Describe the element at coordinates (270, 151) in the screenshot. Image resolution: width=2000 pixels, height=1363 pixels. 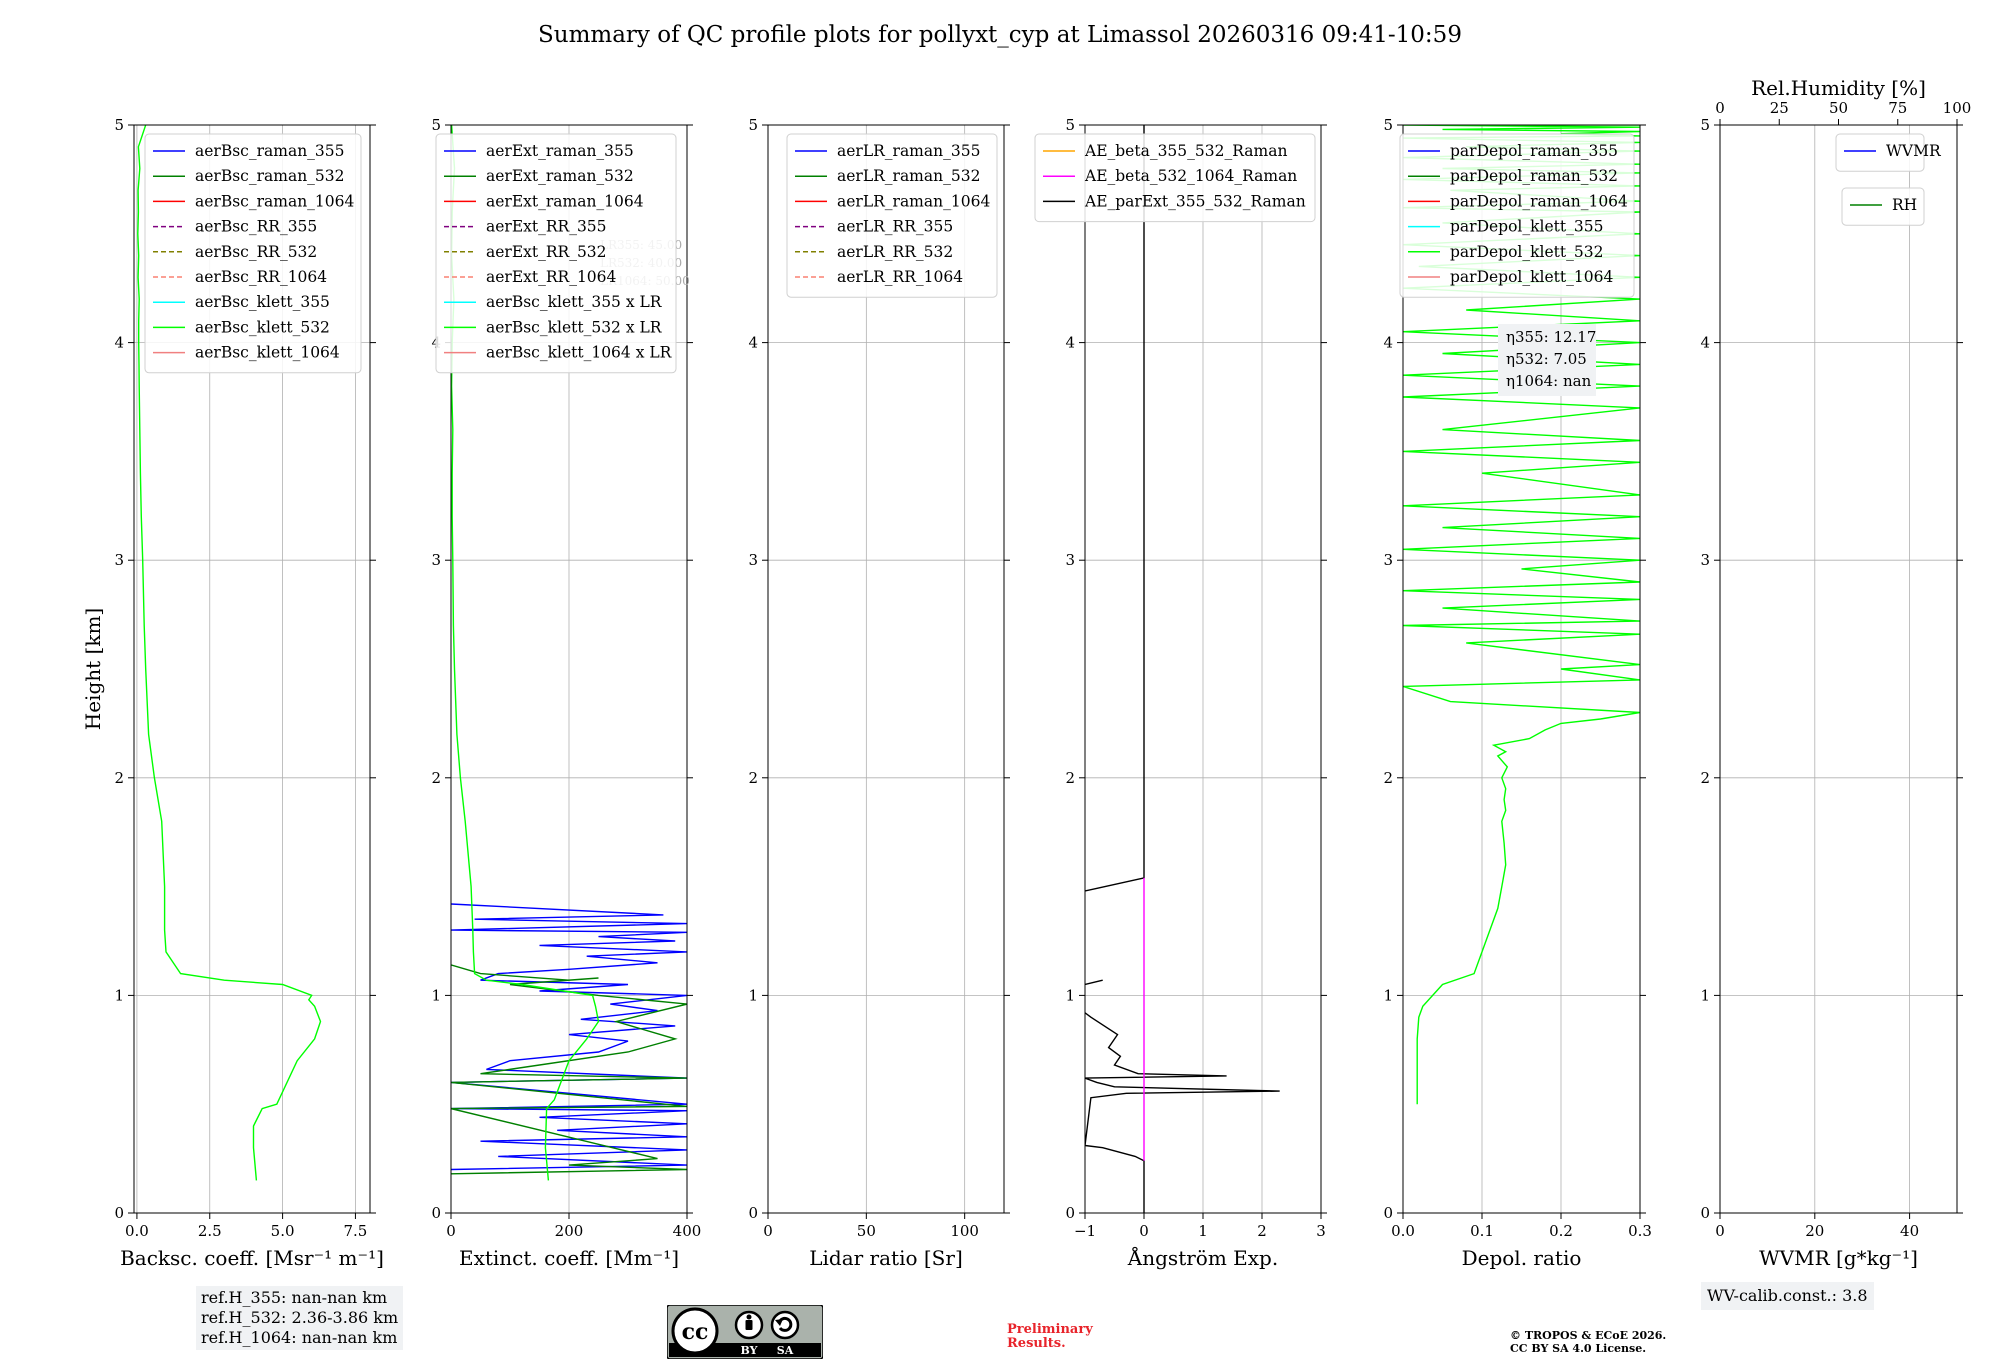
I see `legend-label: aerBsc_raman_355` at that location.